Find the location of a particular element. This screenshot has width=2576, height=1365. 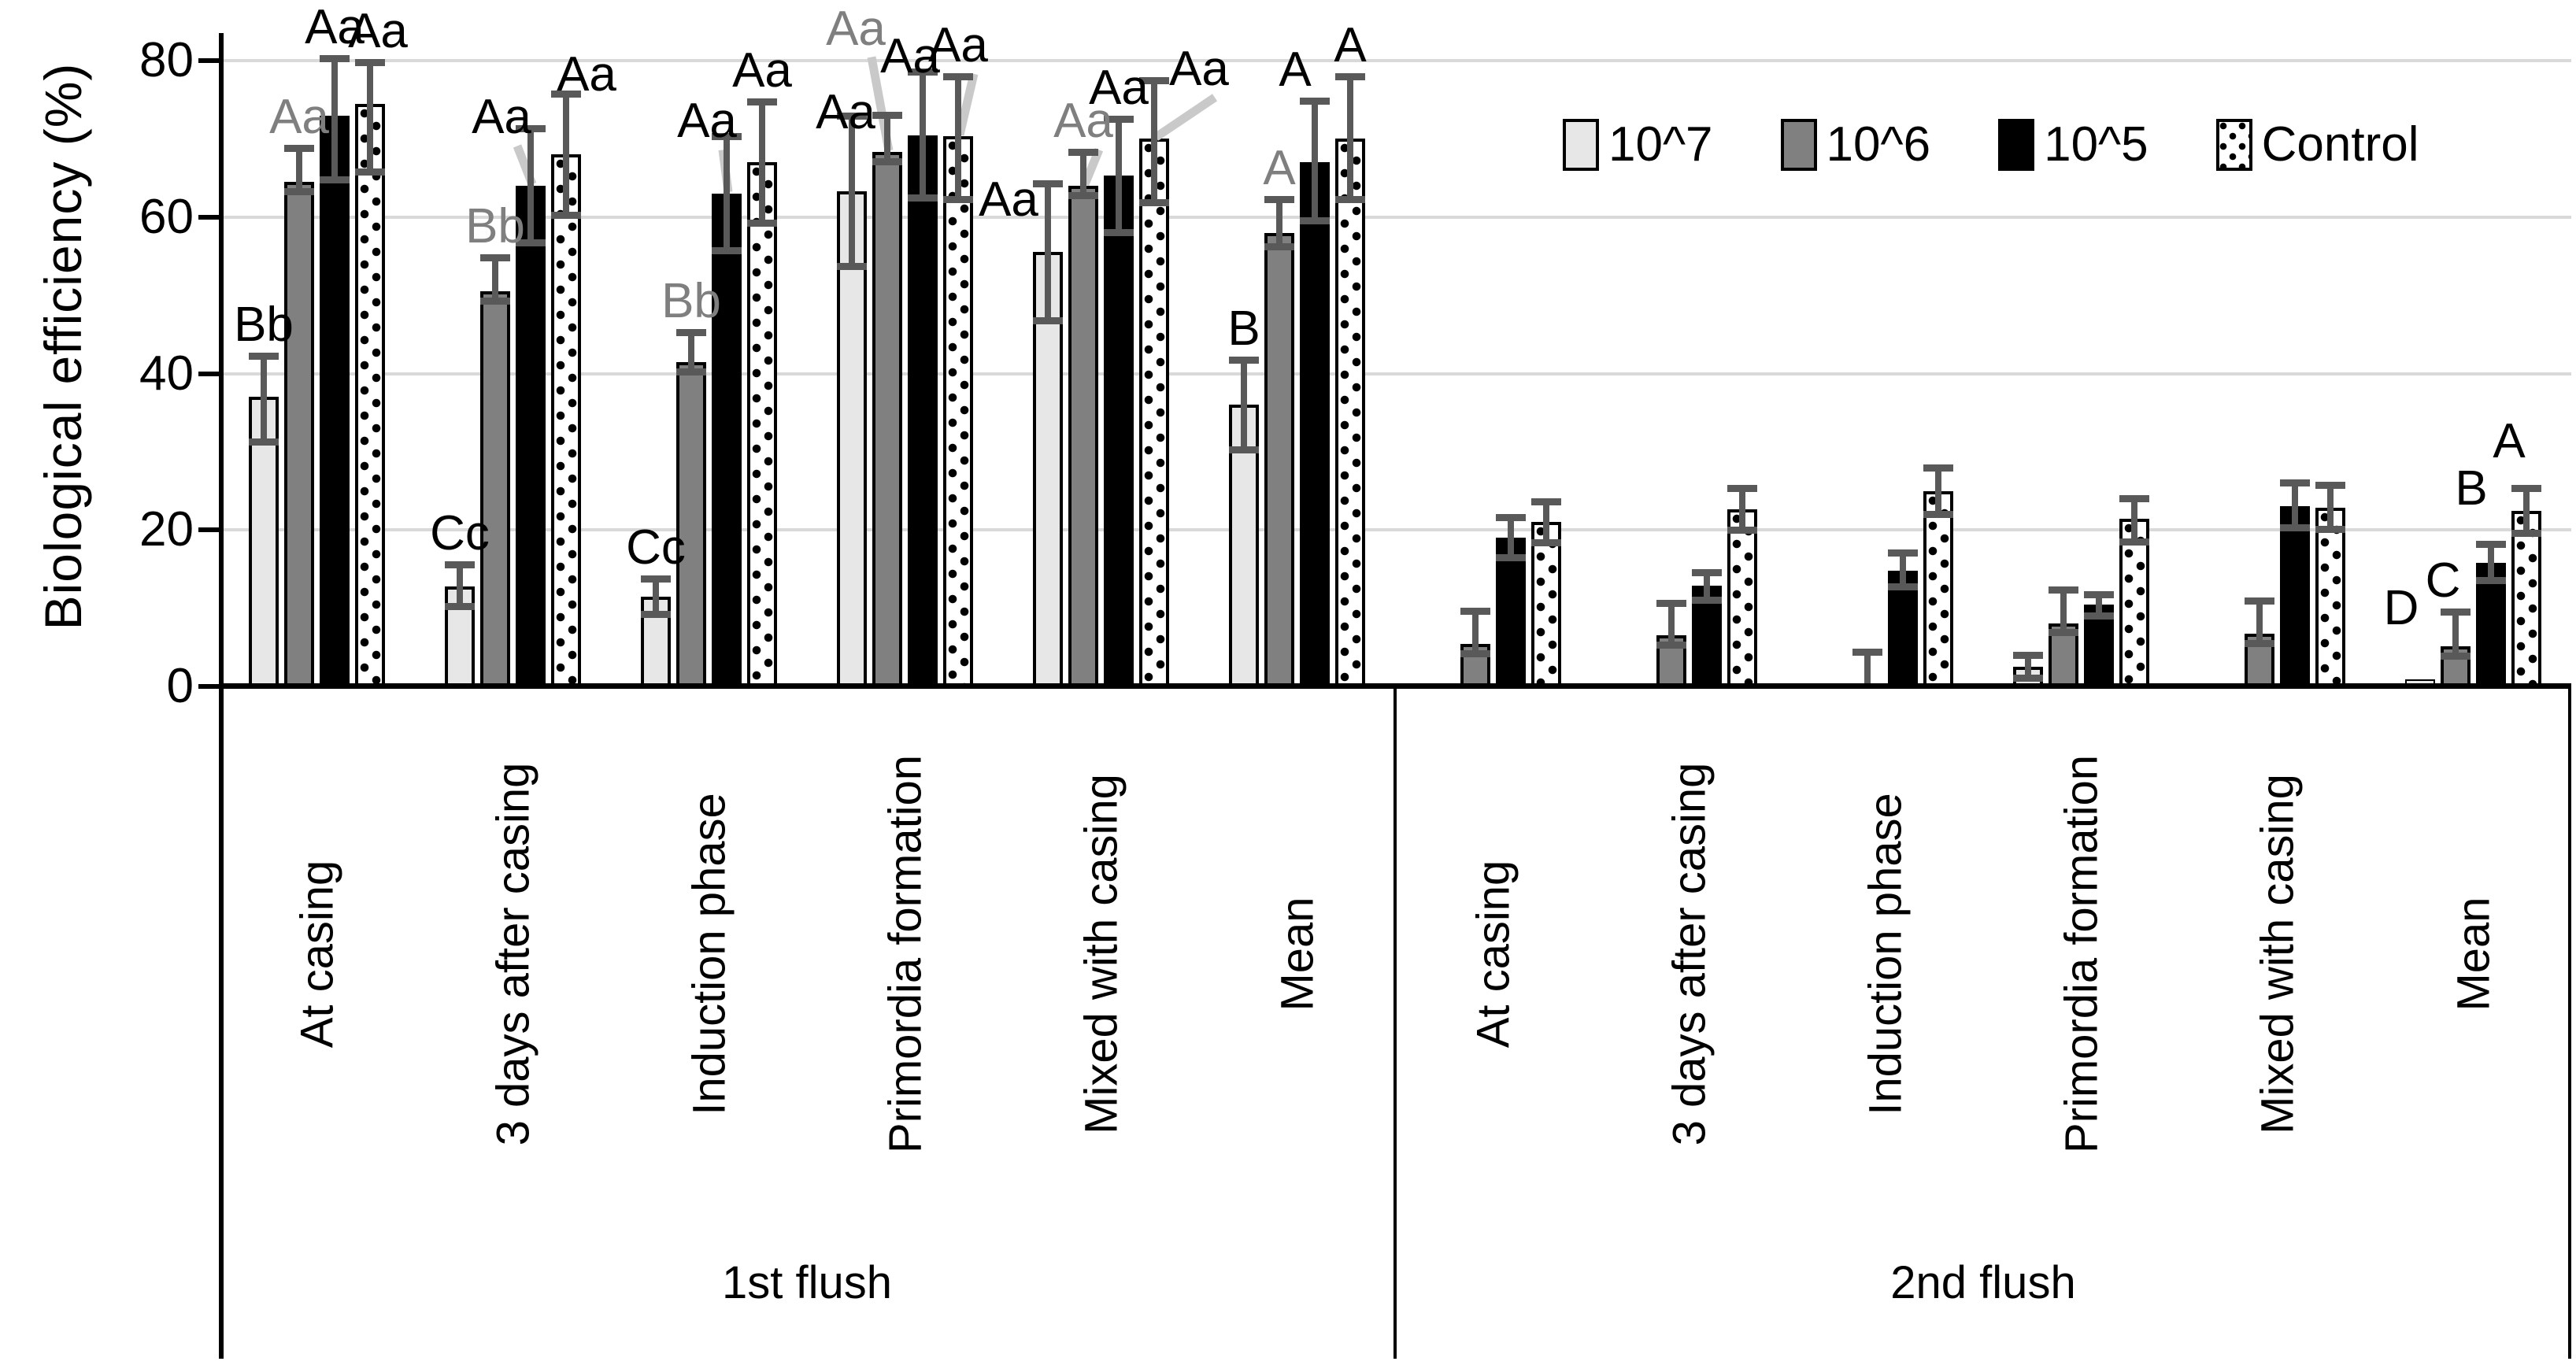

bar-Control-at-casing is located at coordinates (1546, 604).